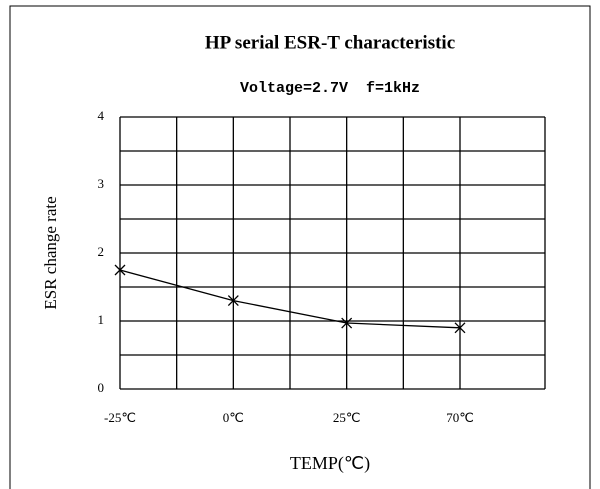 Image resolution: width=600 pixels, height=489 pixels. What do you see at coordinates (101, 251) in the screenshot?
I see `y-tick-label: 2` at bounding box center [101, 251].